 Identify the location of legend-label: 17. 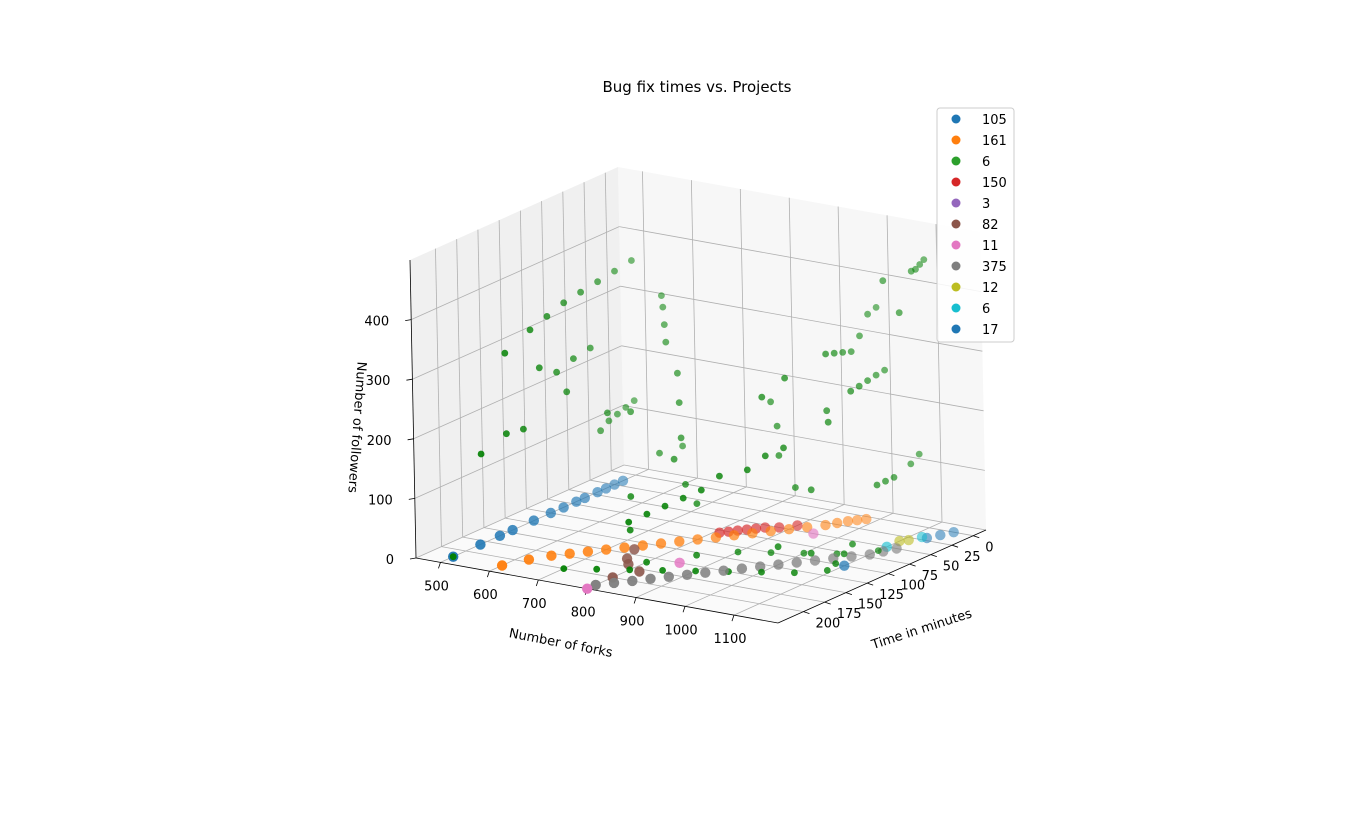
(990, 330).